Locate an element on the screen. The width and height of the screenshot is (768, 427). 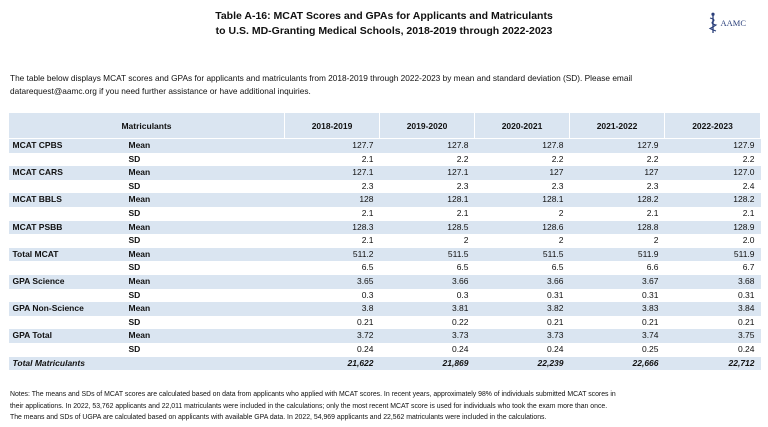
table-cell: 6.7 is located at coordinates (748, 267).